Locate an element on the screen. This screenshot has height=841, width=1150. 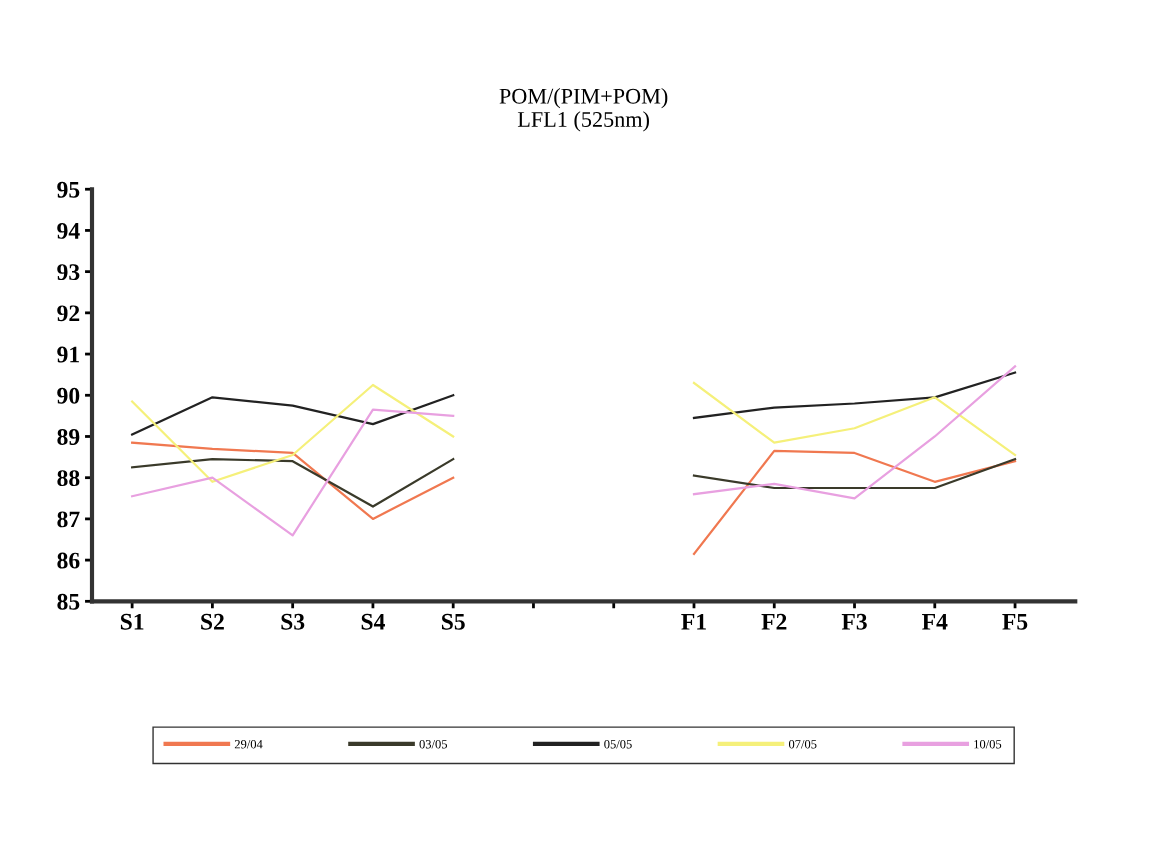
x-tick-label: F5 is located at coordinates (1015, 622).